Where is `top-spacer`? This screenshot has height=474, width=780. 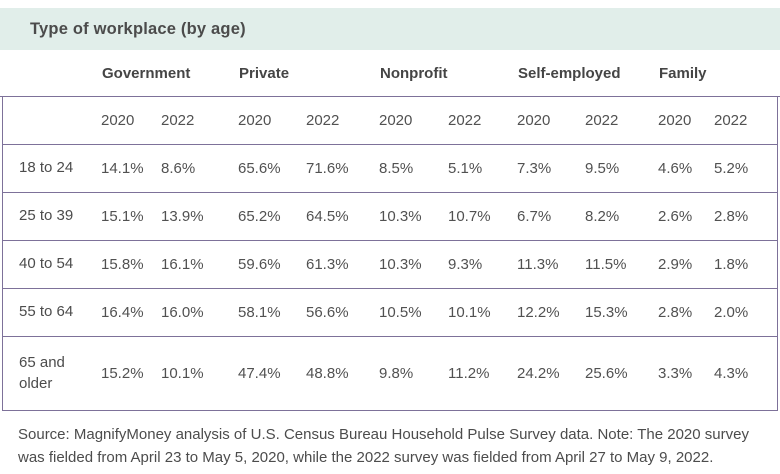 top-spacer is located at coordinates (390, 4).